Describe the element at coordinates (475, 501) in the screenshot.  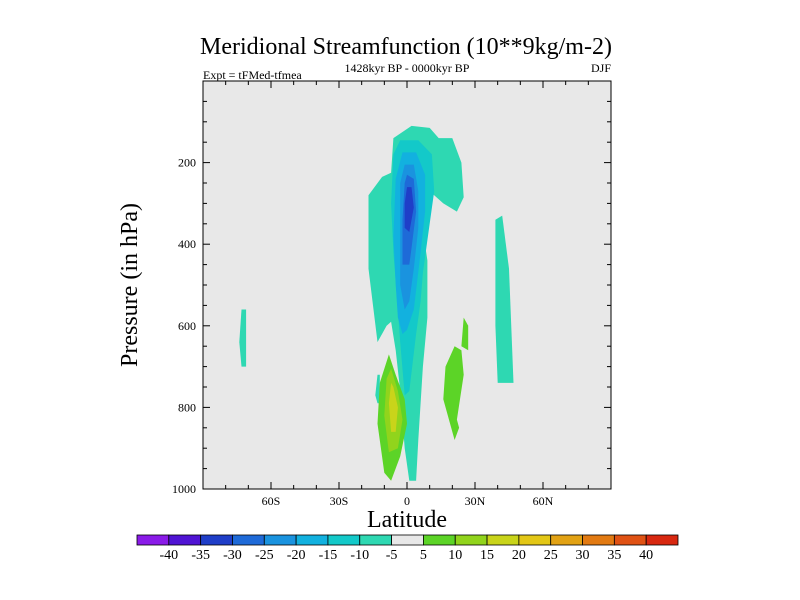
I see `x-tick-label: 30N` at that location.